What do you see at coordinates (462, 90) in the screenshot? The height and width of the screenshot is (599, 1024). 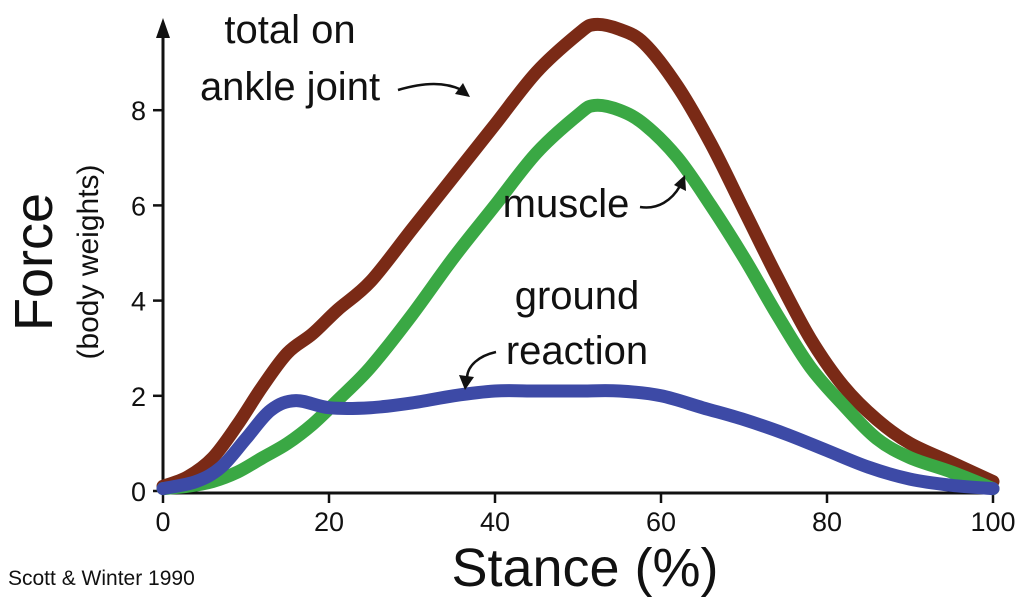 I see `annotation-total-arrowhead-icon` at bounding box center [462, 90].